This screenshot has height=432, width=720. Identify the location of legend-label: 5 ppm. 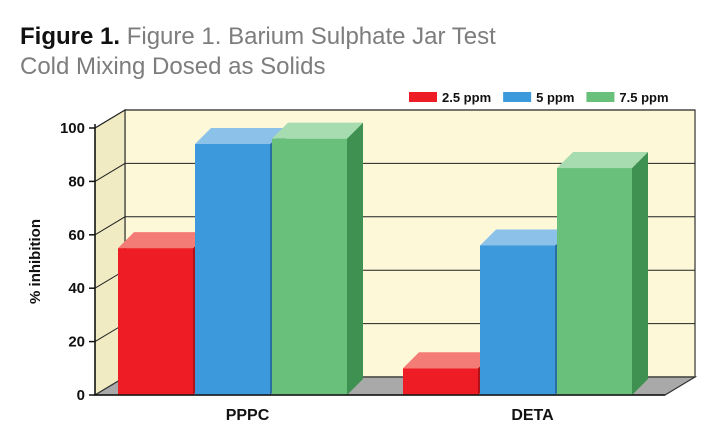
(555, 97).